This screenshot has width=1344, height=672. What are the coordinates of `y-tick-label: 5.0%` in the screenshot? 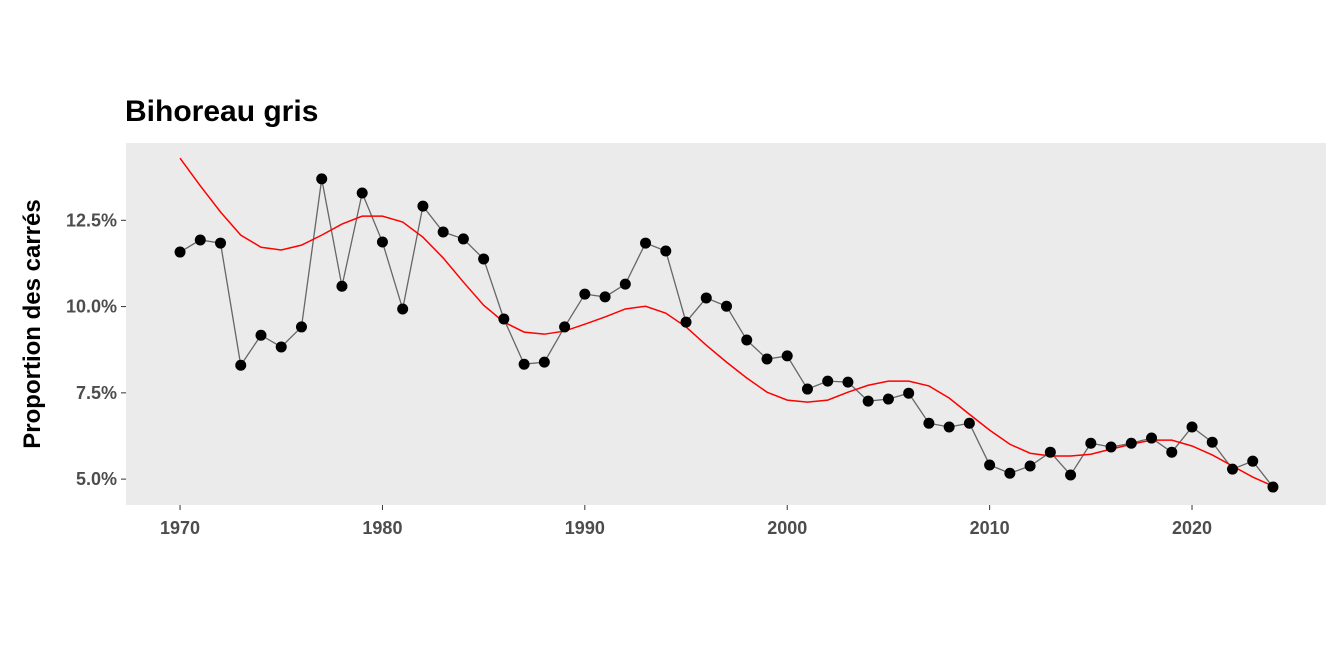 It's located at (96, 479).